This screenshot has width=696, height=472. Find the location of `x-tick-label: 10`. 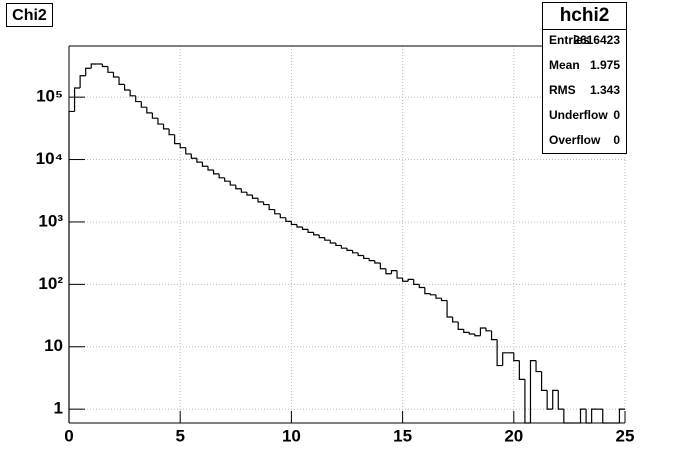

x-tick-label: 10 is located at coordinates (291, 435).